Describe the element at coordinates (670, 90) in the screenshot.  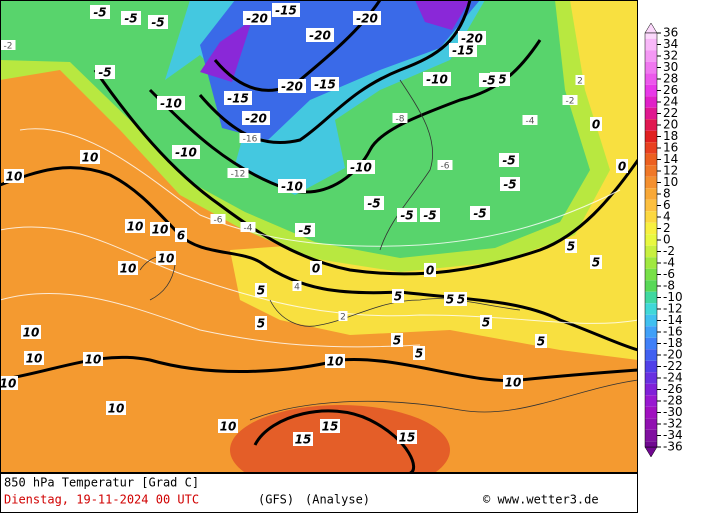
I see `colorbar-tick-label: 26` at that location.